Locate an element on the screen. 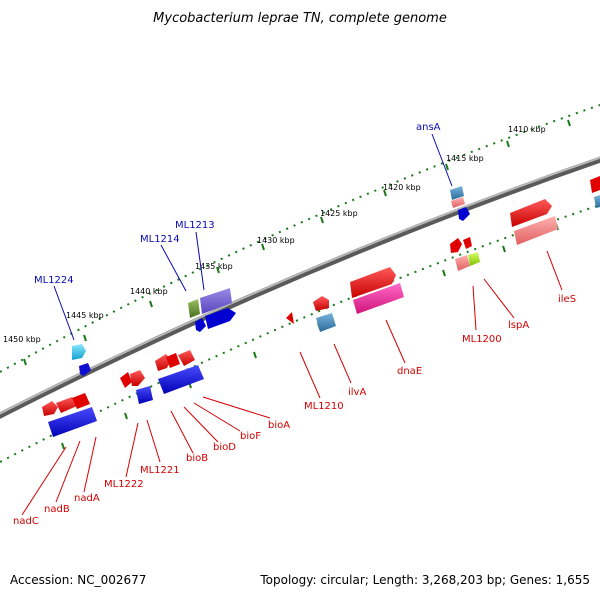 Image resolution: width=600 pixels, height=600 pixels. gene-label-ML1221: ML1221 is located at coordinates (160, 470).